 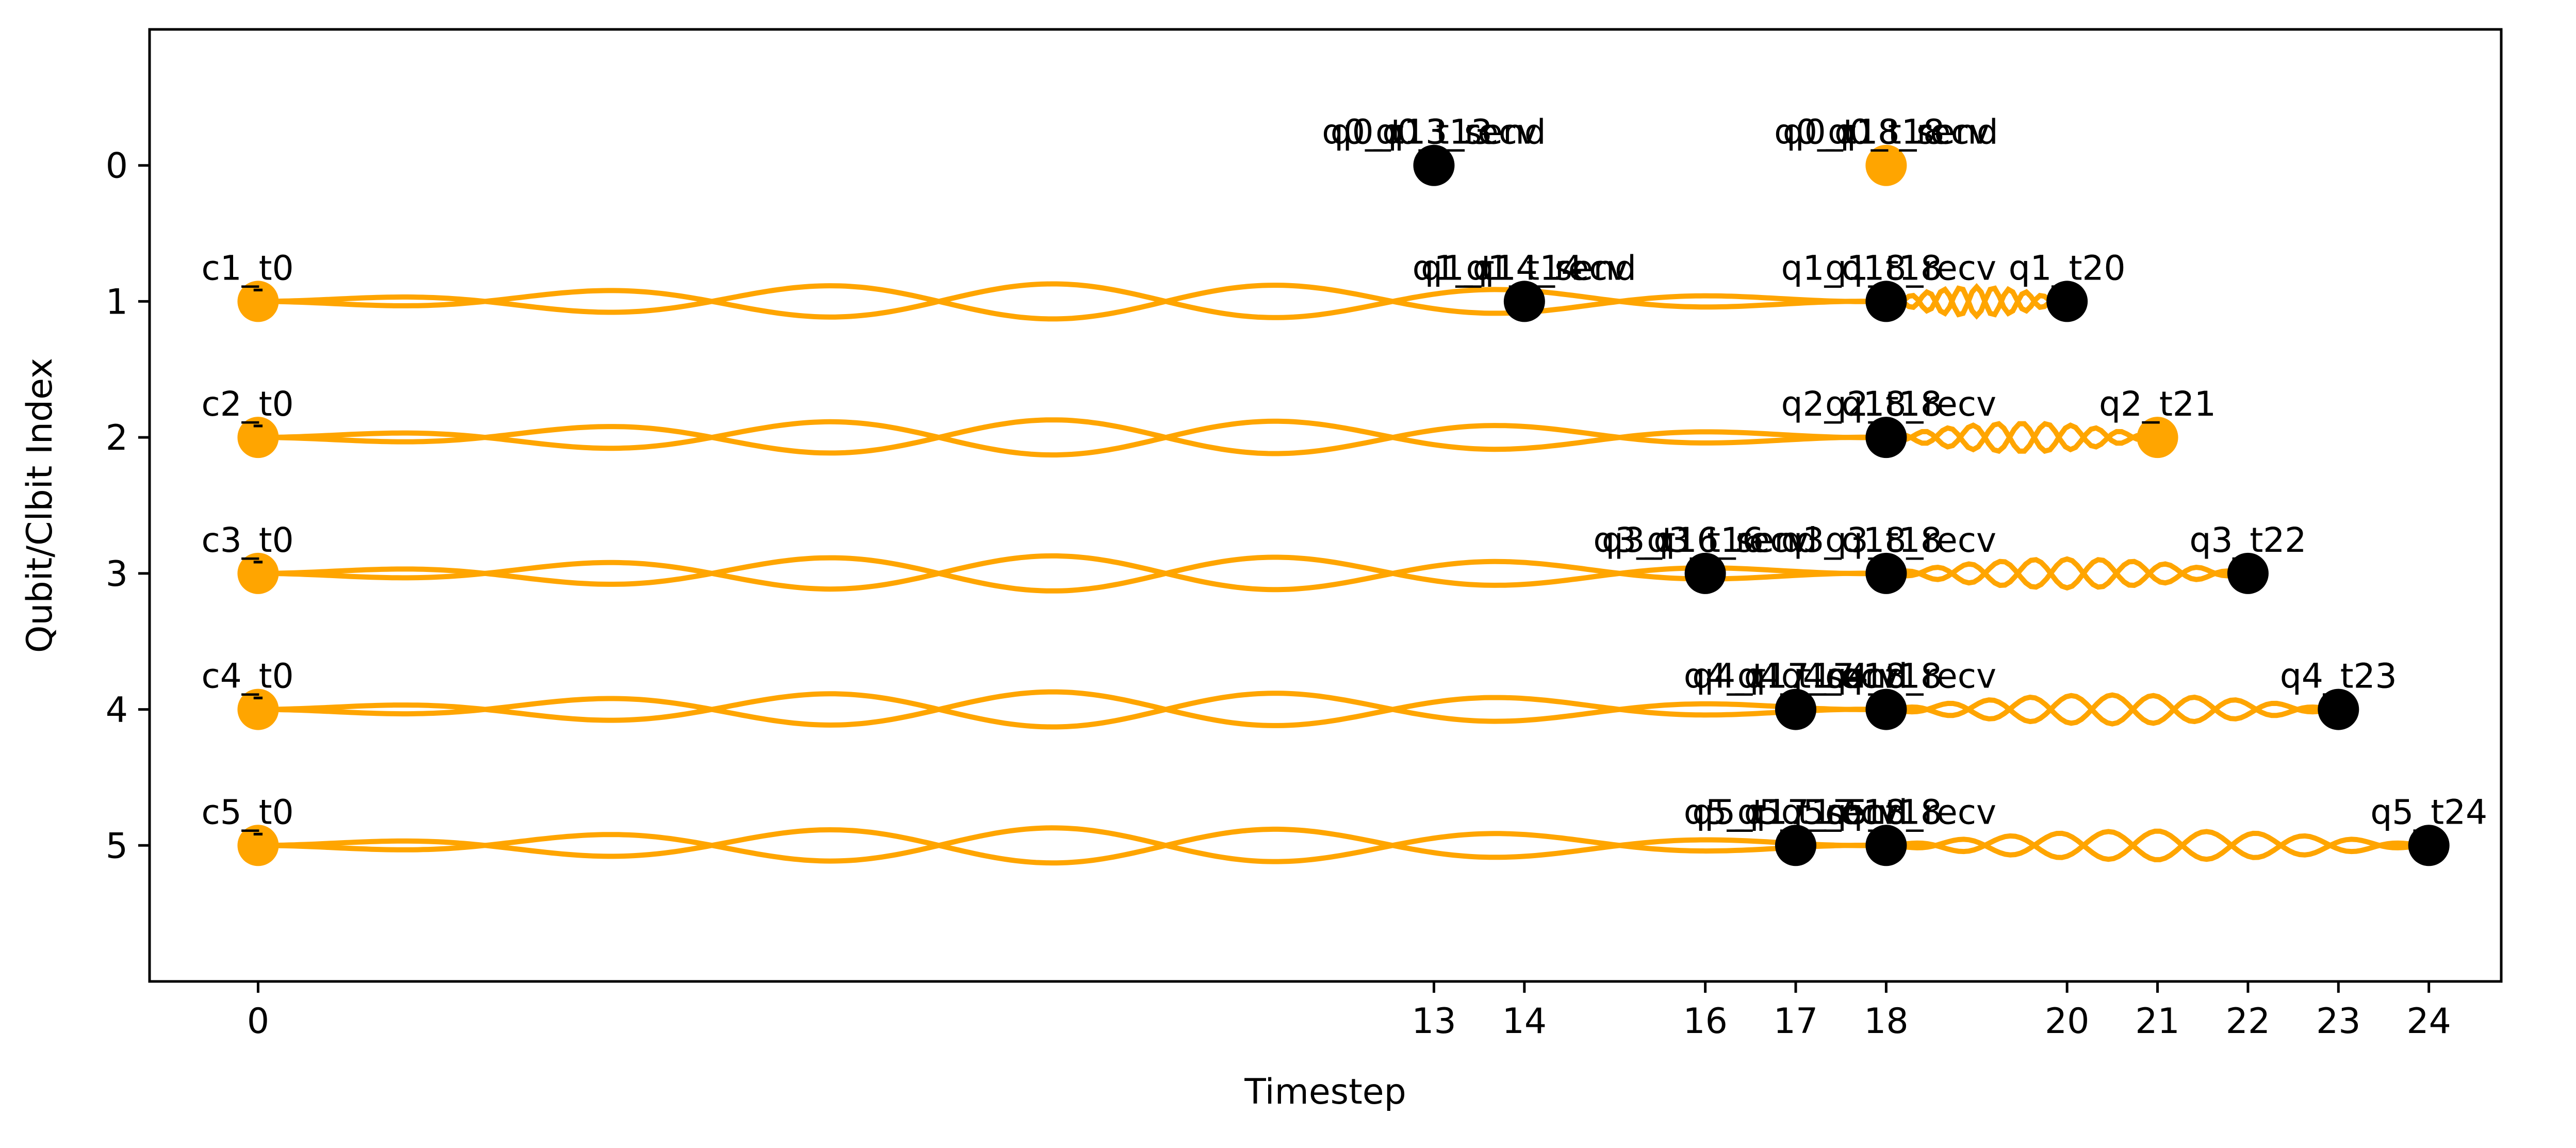 What do you see at coordinates (117, 166) in the screenshot?
I see `y-tick-label: 0` at bounding box center [117, 166].